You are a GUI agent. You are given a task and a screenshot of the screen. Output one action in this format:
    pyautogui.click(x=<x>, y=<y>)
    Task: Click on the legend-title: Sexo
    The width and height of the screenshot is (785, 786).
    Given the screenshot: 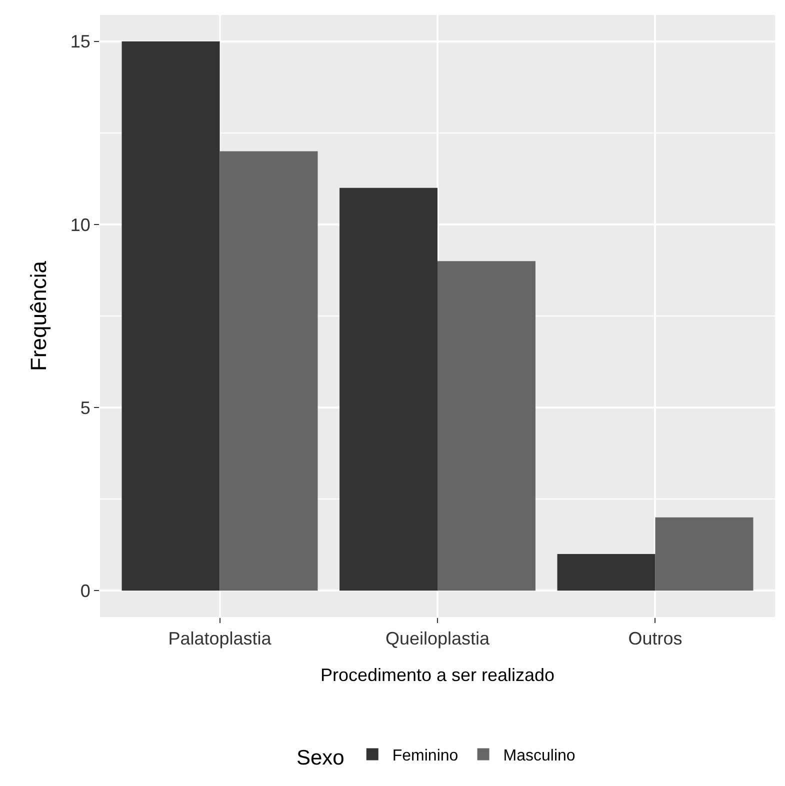 What is the action you would take?
    pyautogui.click(x=320, y=758)
    